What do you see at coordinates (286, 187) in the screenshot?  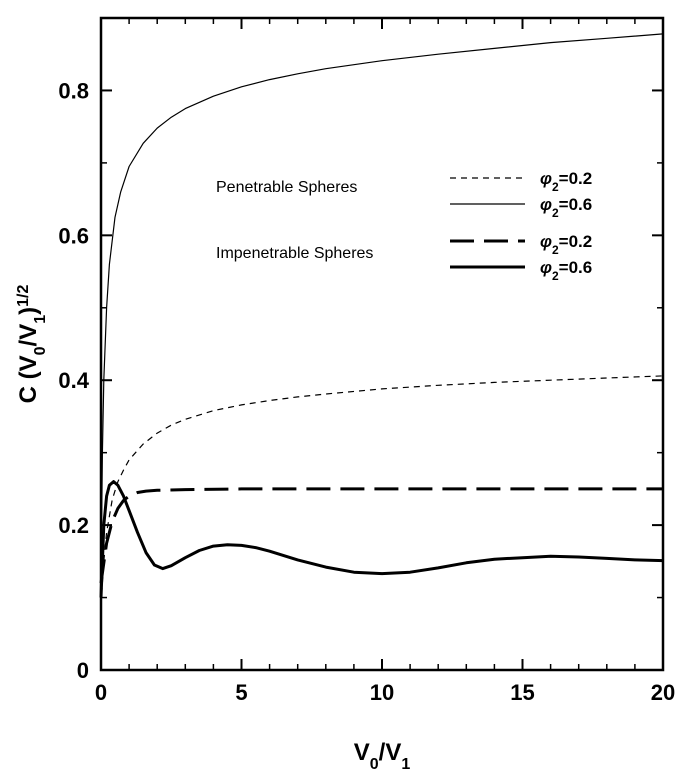 I see `legend-title-penetrable: Penetrable Spheres` at bounding box center [286, 187].